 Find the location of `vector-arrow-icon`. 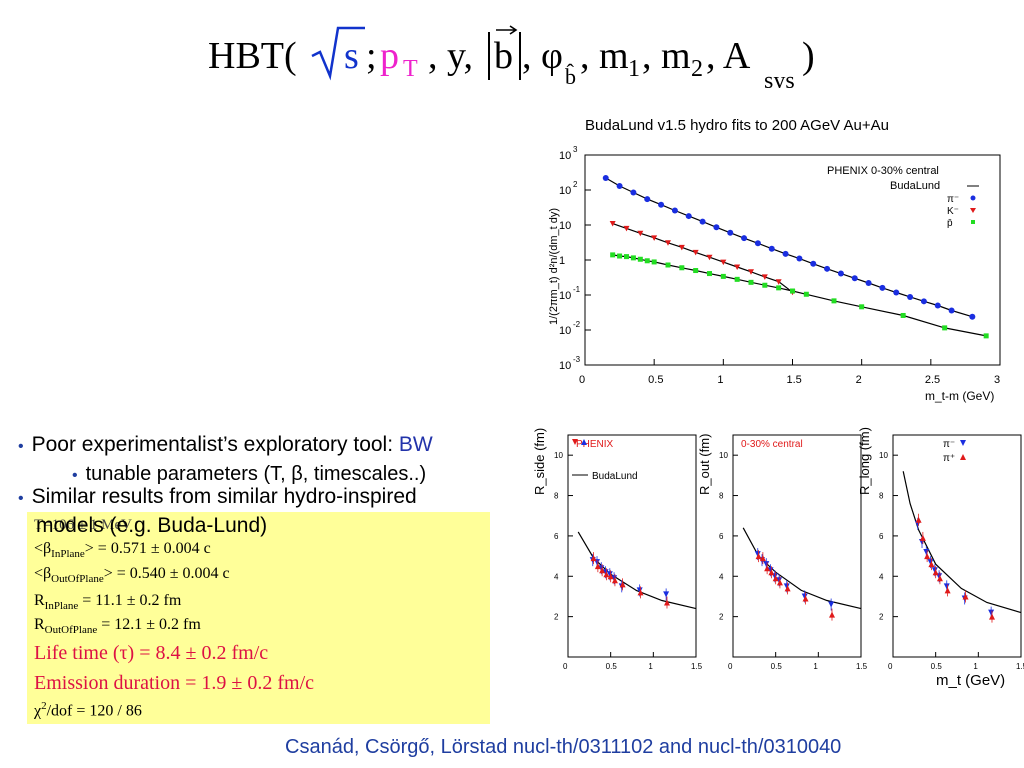

vector-arrow-icon is located at coordinates (507, 30).